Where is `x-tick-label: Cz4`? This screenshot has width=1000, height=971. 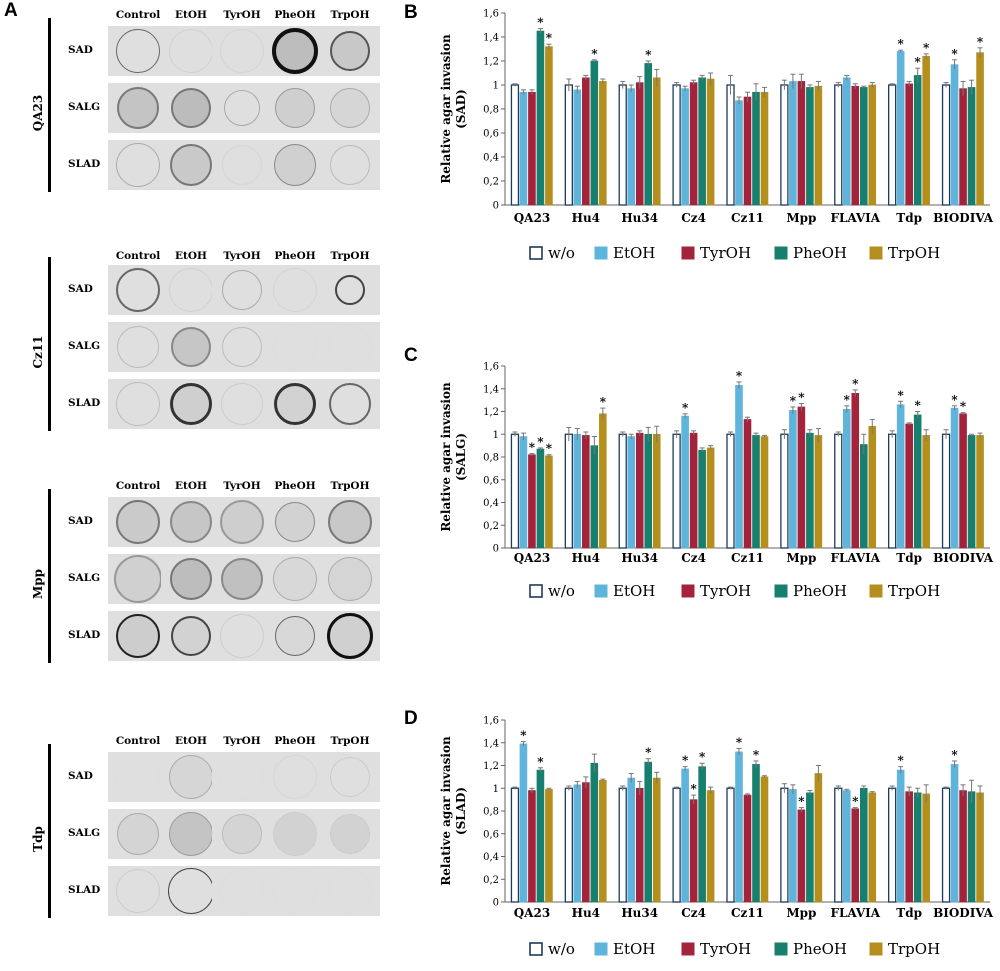
x-tick-label: Cz4 is located at coordinates (693, 218).